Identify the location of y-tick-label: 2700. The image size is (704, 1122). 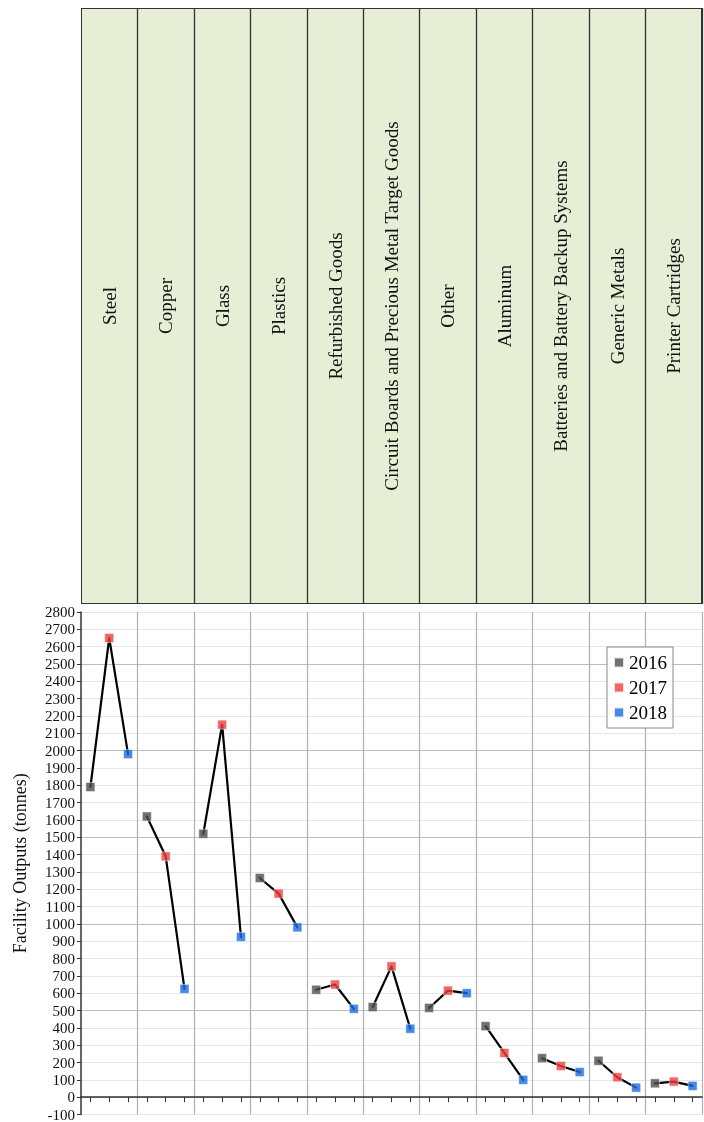
(60, 629).